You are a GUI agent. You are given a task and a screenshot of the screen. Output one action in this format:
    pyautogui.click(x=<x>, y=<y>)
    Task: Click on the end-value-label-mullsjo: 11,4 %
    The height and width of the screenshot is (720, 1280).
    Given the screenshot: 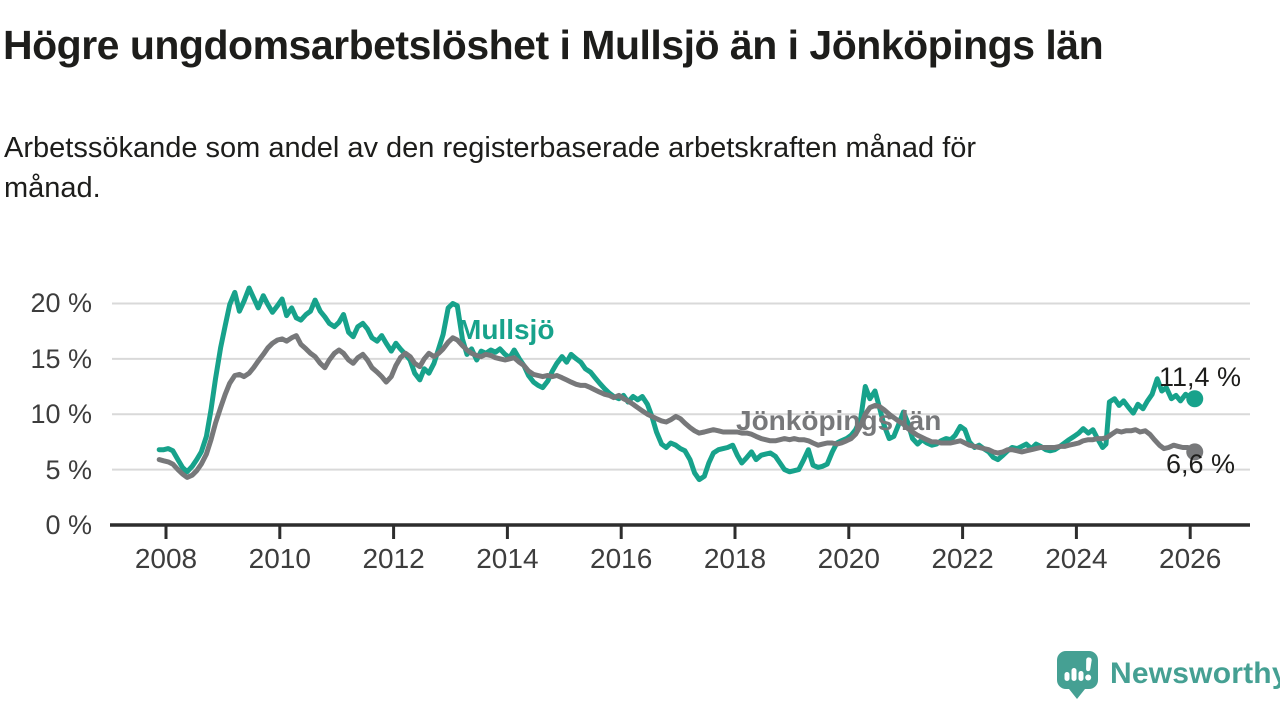 What is the action you would take?
    pyautogui.click(x=1200, y=377)
    